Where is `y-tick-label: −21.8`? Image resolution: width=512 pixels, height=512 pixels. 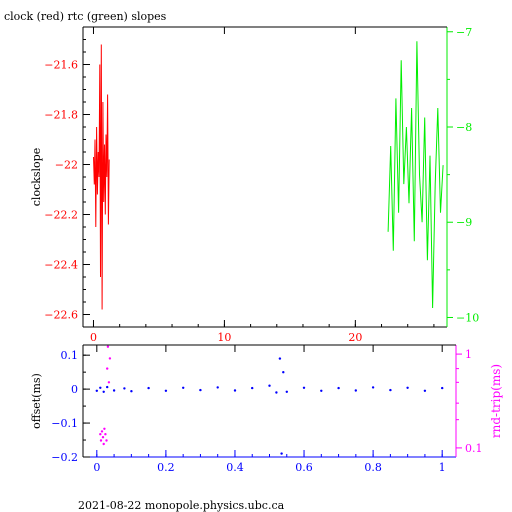 y-tick-label: −21.8 is located at coordinates (61, 115).